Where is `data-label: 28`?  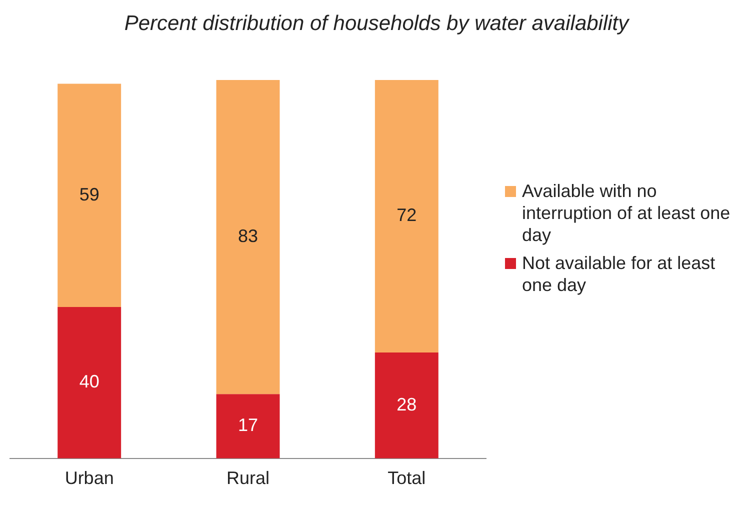 data-label: 28 is located at coordinates (406, 404).